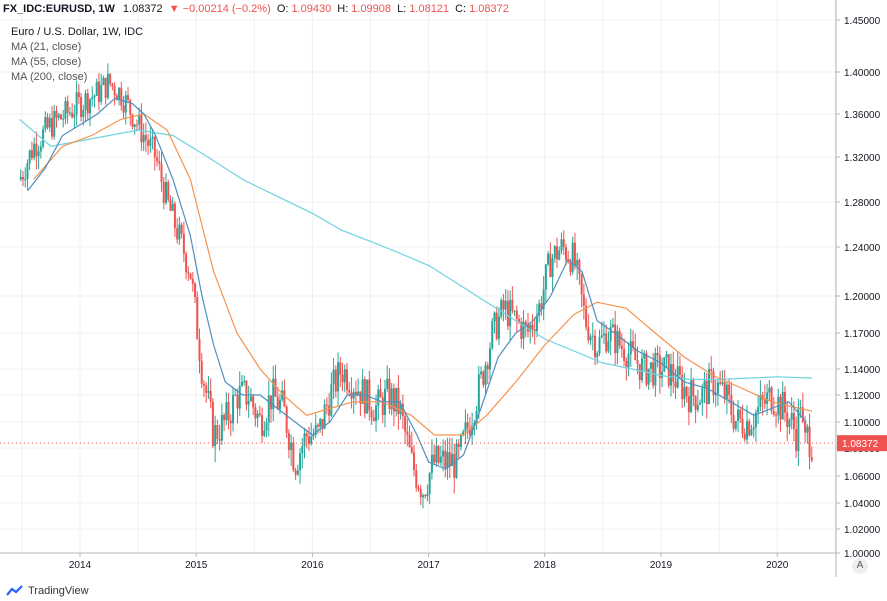 The image size is (887, 601). I want to click on chart-title: Euro / U.S. Dollar, 1W, IDC, so click(77, 32).